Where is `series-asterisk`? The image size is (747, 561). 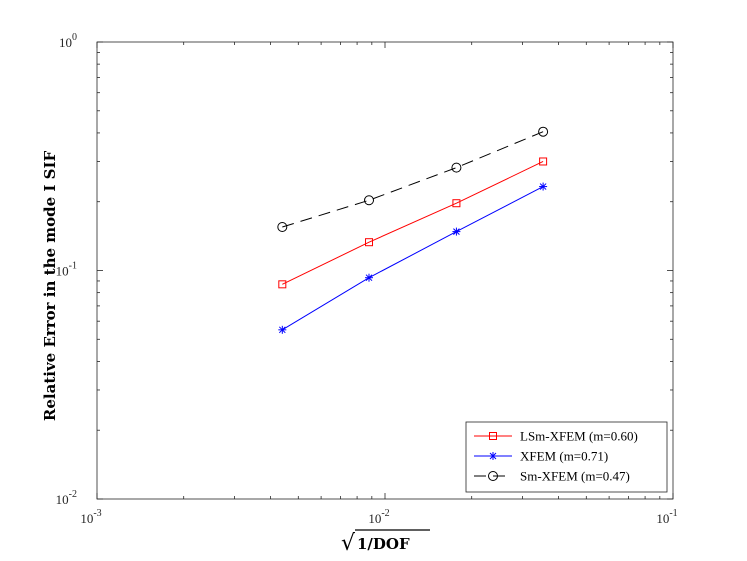
series-asterisk is located at coordinates (413, 258).